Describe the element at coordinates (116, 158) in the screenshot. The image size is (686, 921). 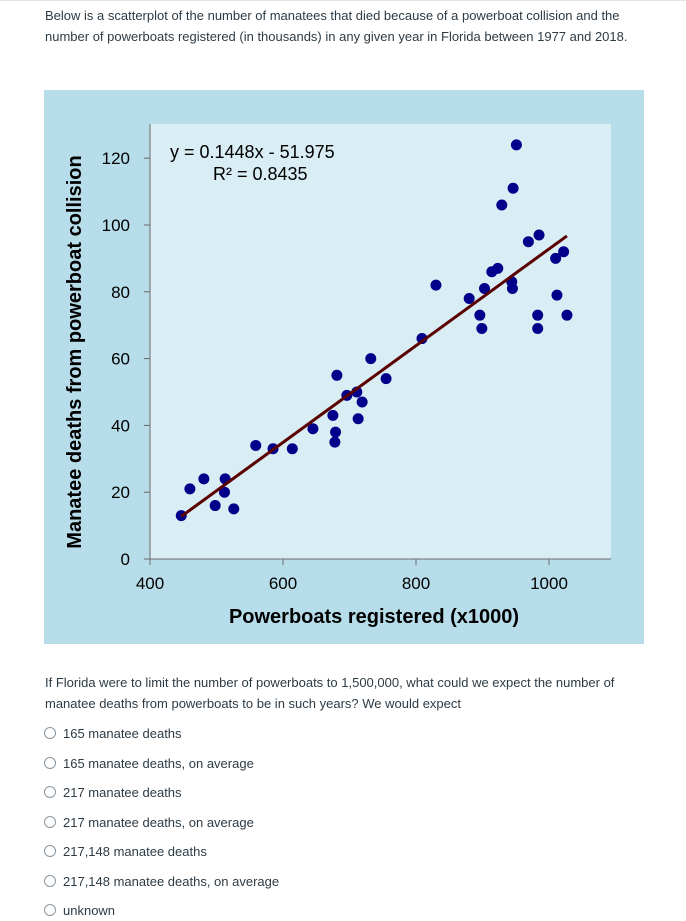
I see `y-tick-label: 120` at that location.